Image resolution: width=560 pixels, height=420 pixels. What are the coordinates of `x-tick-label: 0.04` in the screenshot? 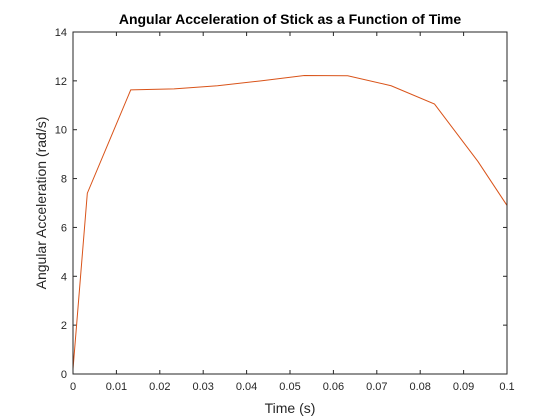 It's located at (246, 387).